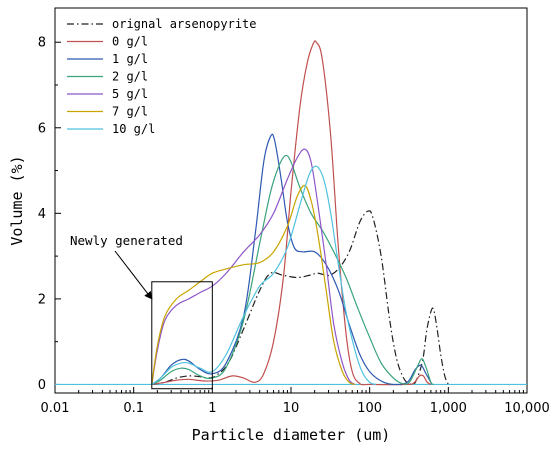 The height and width of the screenshot is (451, 550). Describe the element at coordinates (369, 408) in the screenshot. I see `x-tick-label: 100` at that location.